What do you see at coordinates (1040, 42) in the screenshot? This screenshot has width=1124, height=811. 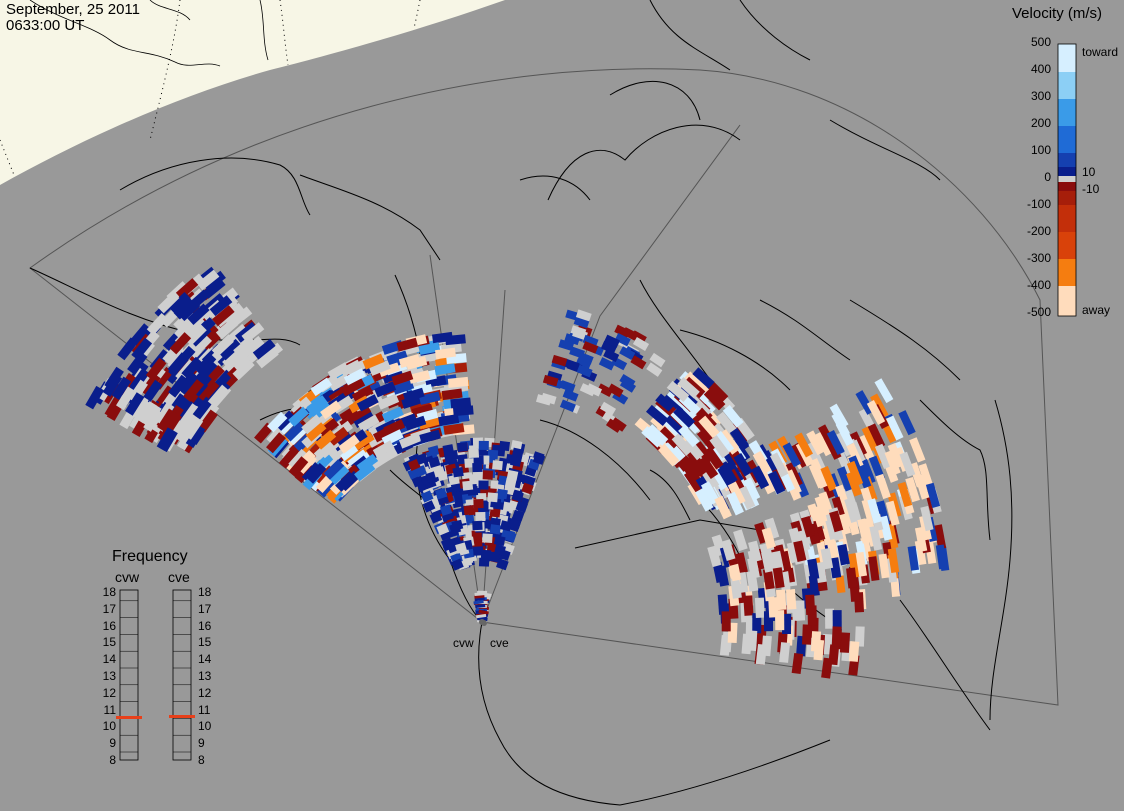 I see `velocity-tick: 500` at bounding box center [1040, 42].